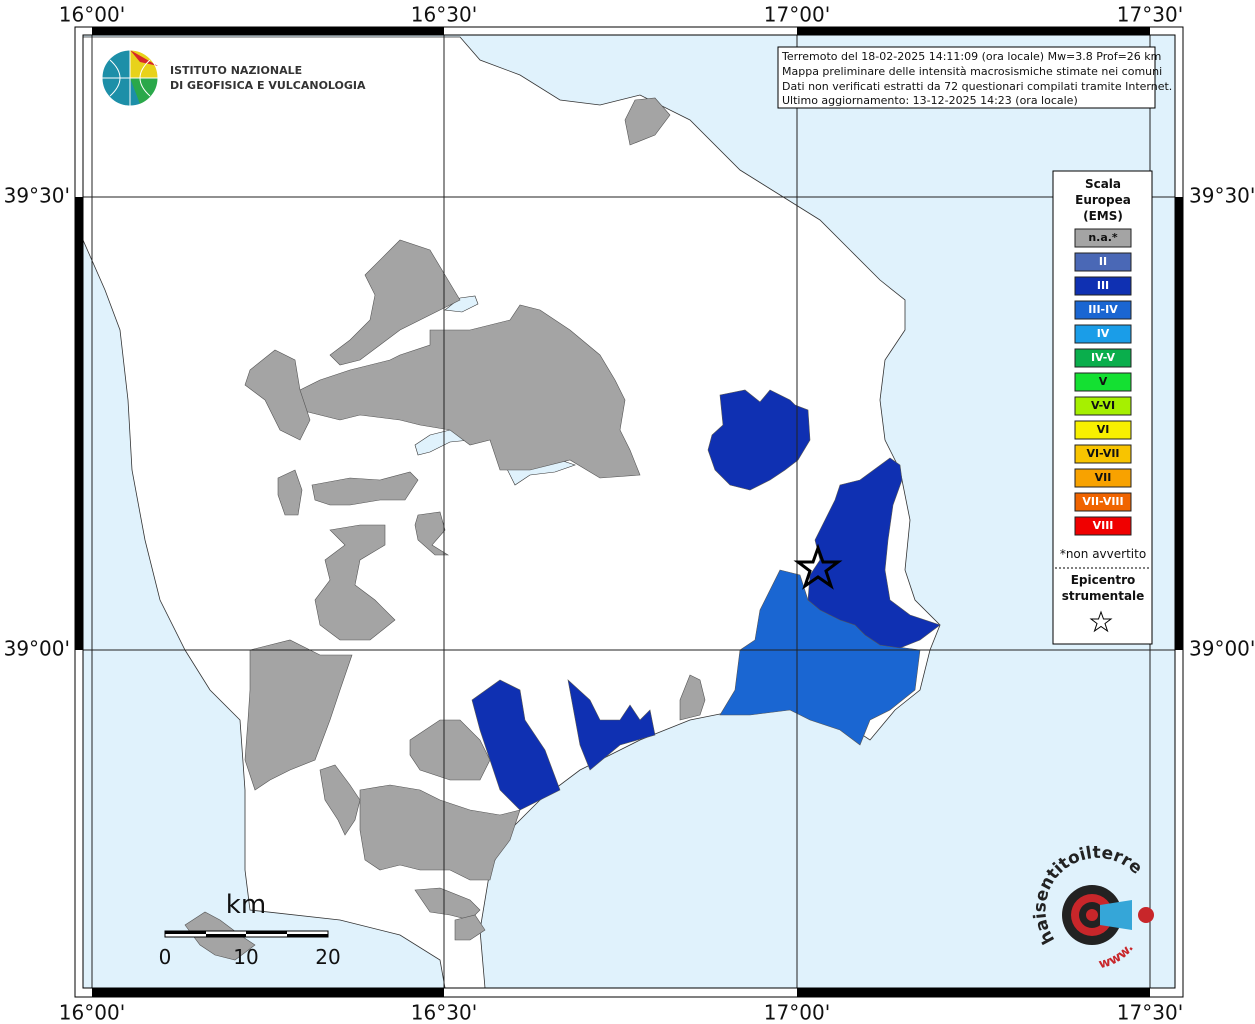  What do you see at coordinates (1103, 596) in the screenshot?
I see `legend-epicenter: strumentale` at bounding box center [1103, 596].